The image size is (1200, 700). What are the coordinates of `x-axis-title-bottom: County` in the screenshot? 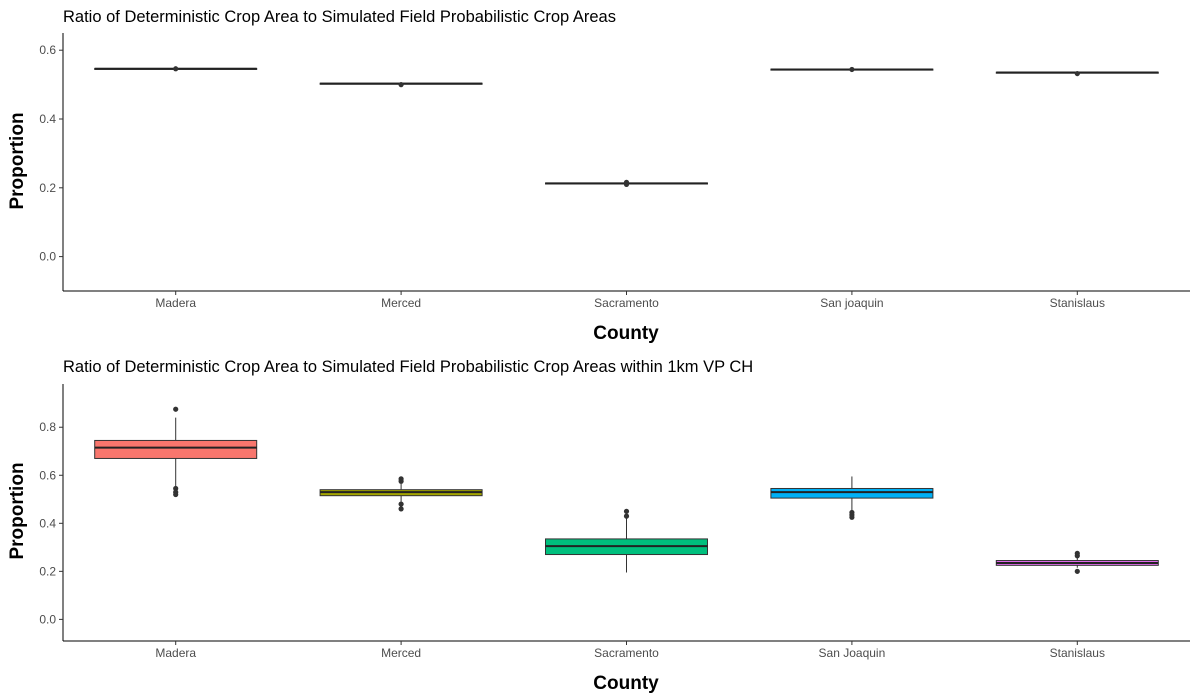 It's located at (626, 683).